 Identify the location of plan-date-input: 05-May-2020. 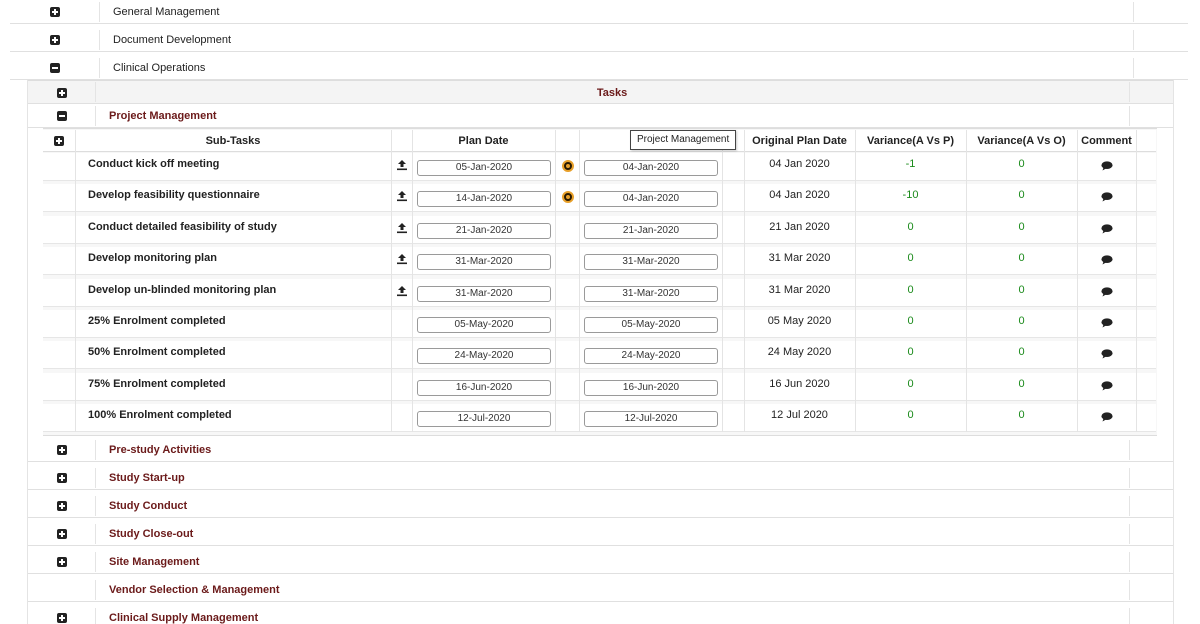
(484, 325).